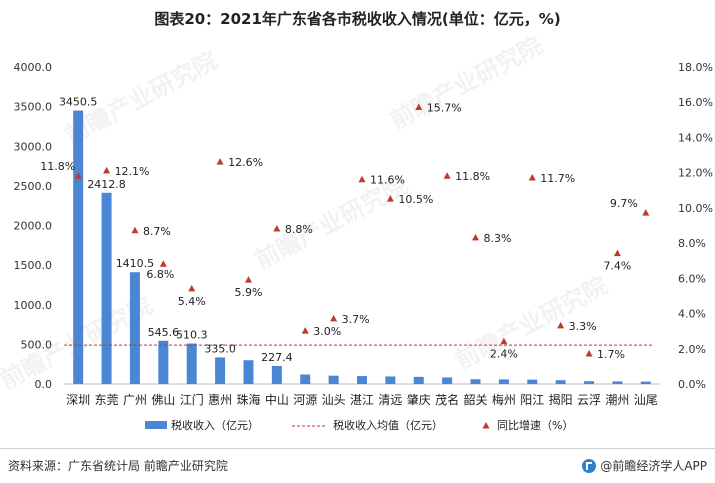  I want to click on y-left-tick-label: 500.0, so click(37, 344).